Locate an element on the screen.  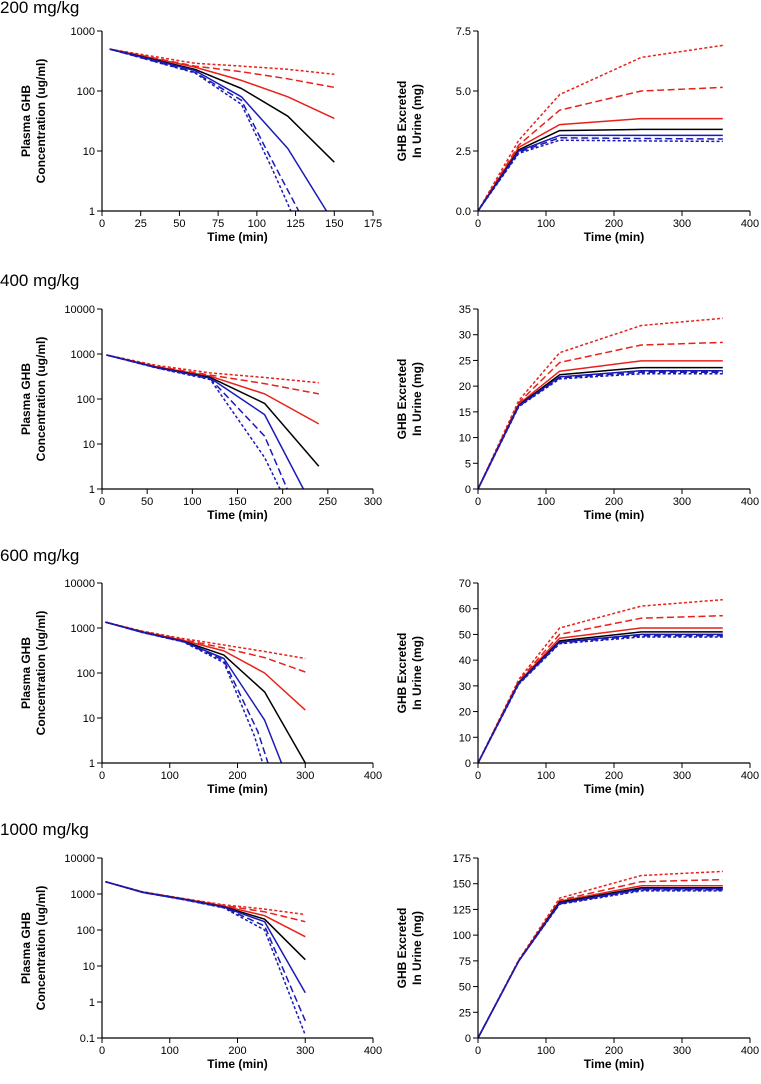
y-tick-label: 60 is located at coordinates (465, 610).